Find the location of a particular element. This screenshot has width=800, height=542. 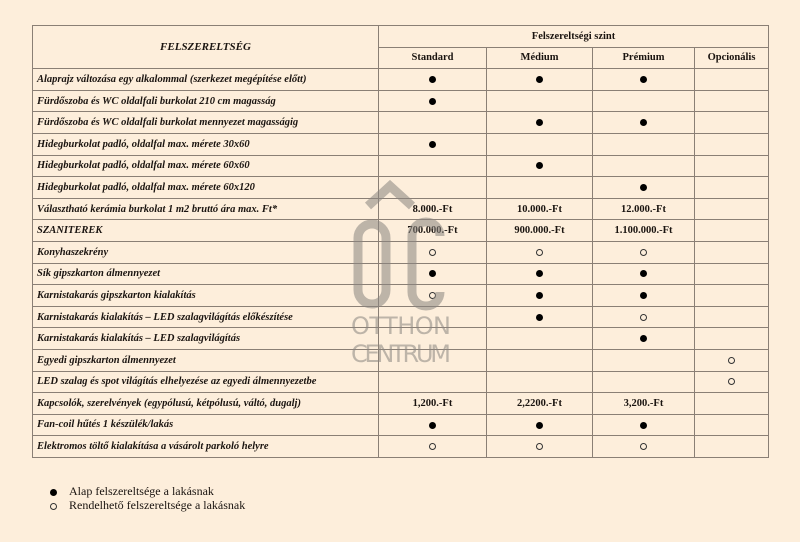

header-standard: Standard is located at coordinates (432, 58).